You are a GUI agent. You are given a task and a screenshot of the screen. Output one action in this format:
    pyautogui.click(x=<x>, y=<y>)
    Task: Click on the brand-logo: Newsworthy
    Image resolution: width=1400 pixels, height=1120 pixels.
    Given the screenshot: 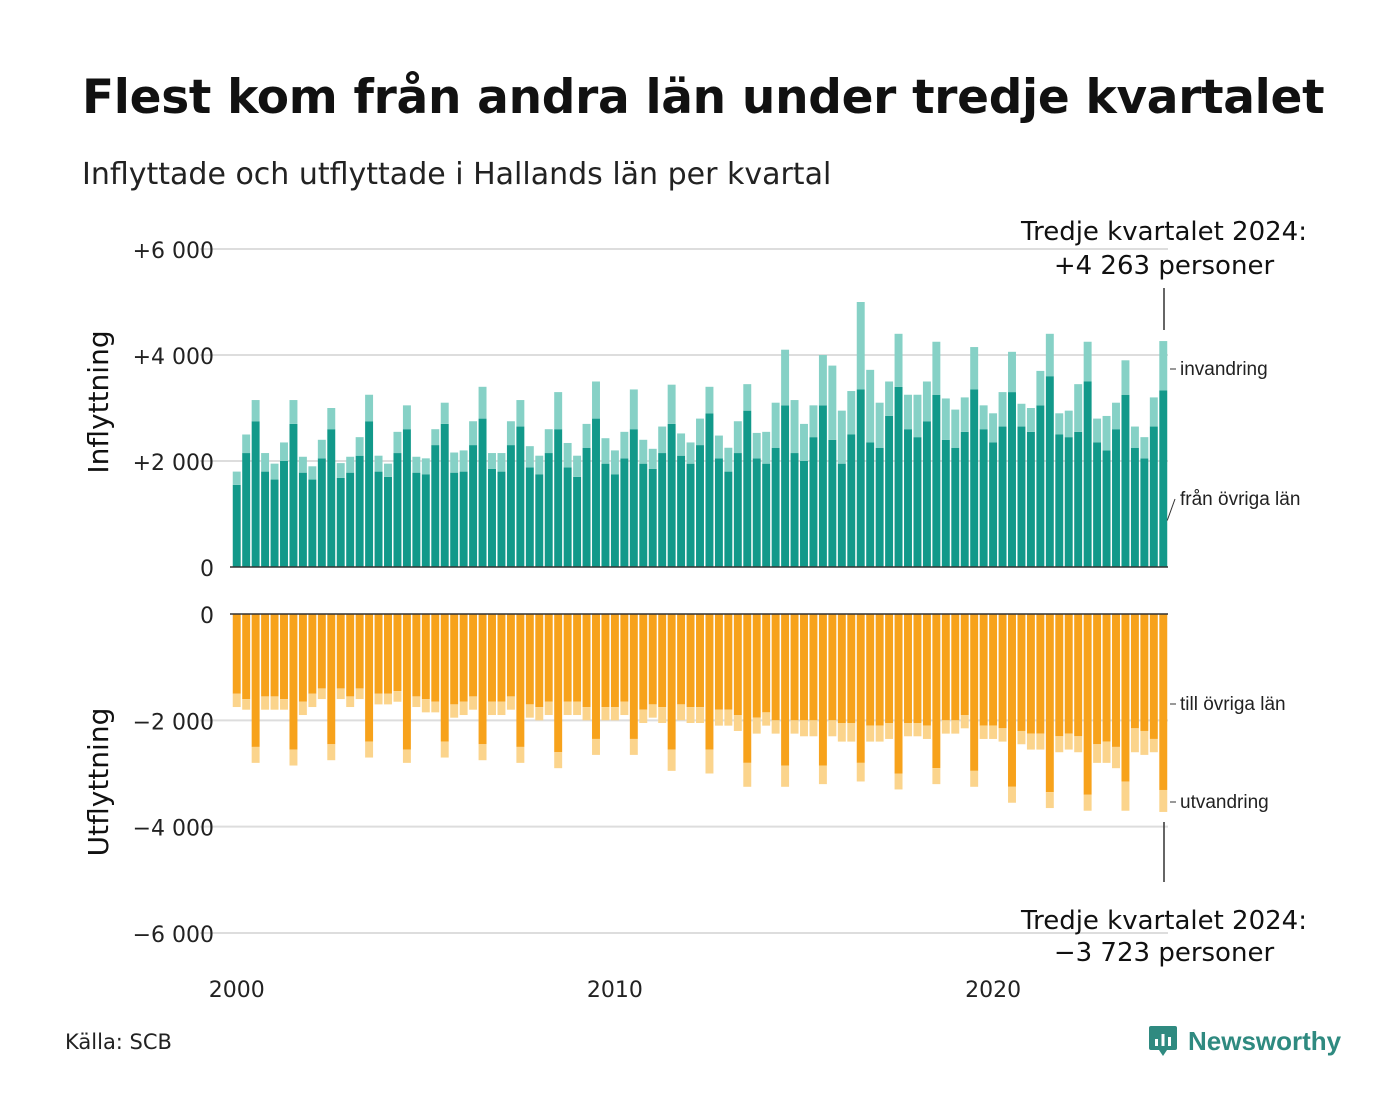 What is the action you would take?
    pyautogui.click(x=1244, y=1041)
    